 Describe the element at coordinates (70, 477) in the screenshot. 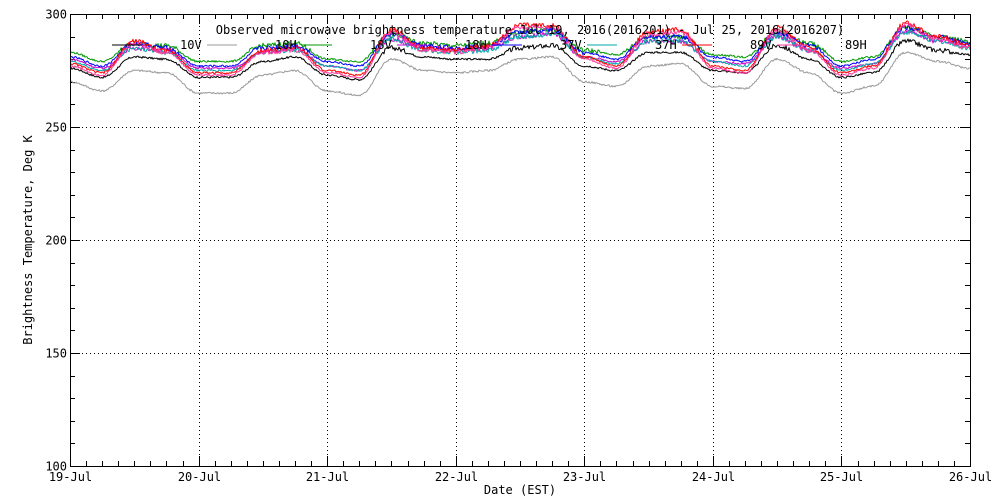

I see `x-tick-label: 19-Jul` at that location.